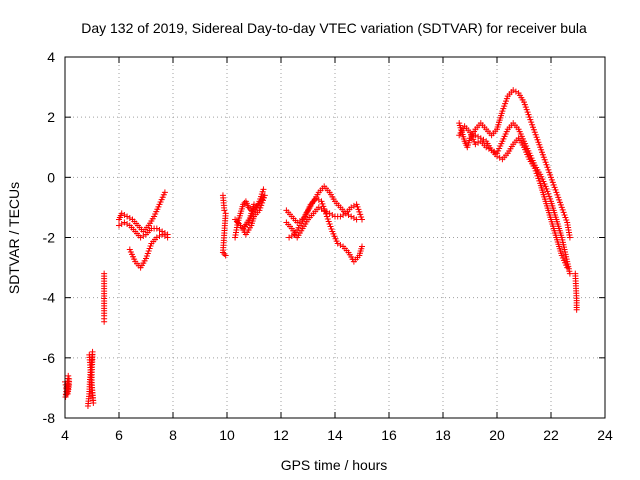 The width and height of the screenshot is (640, 480). I want to click on y-tick-label: -8, so click(49, 418).